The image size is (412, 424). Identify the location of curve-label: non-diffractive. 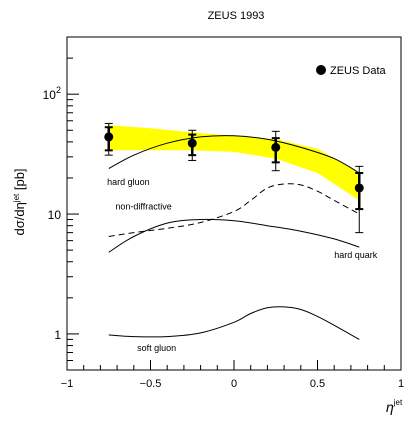
(143, 207).